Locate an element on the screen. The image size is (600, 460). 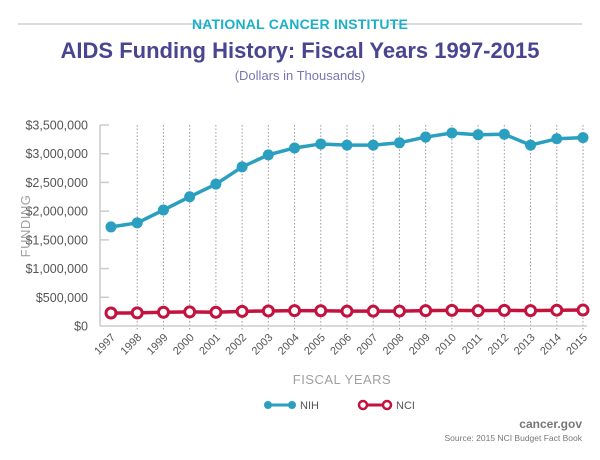
data-point-nci-2000 is located at coordinates (190, 312).